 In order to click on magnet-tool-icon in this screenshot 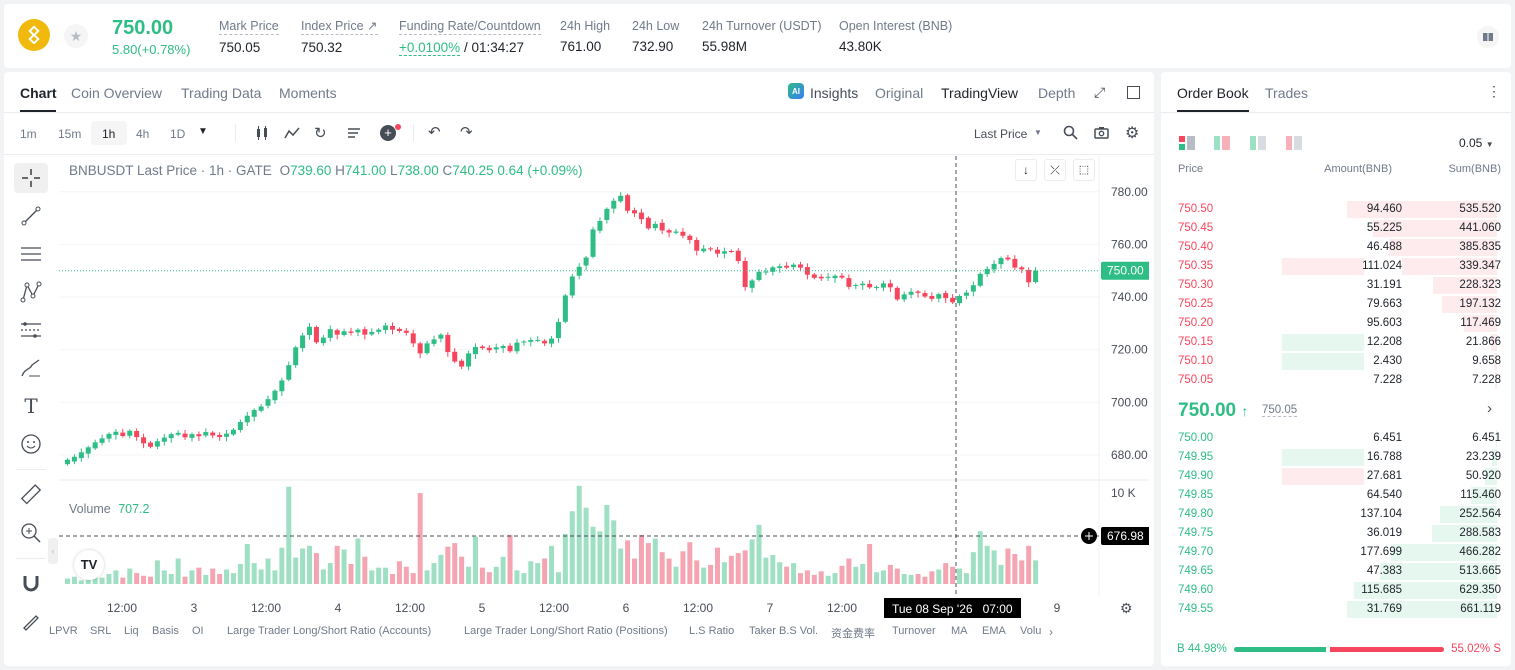, I will do `click(31, 583)`.